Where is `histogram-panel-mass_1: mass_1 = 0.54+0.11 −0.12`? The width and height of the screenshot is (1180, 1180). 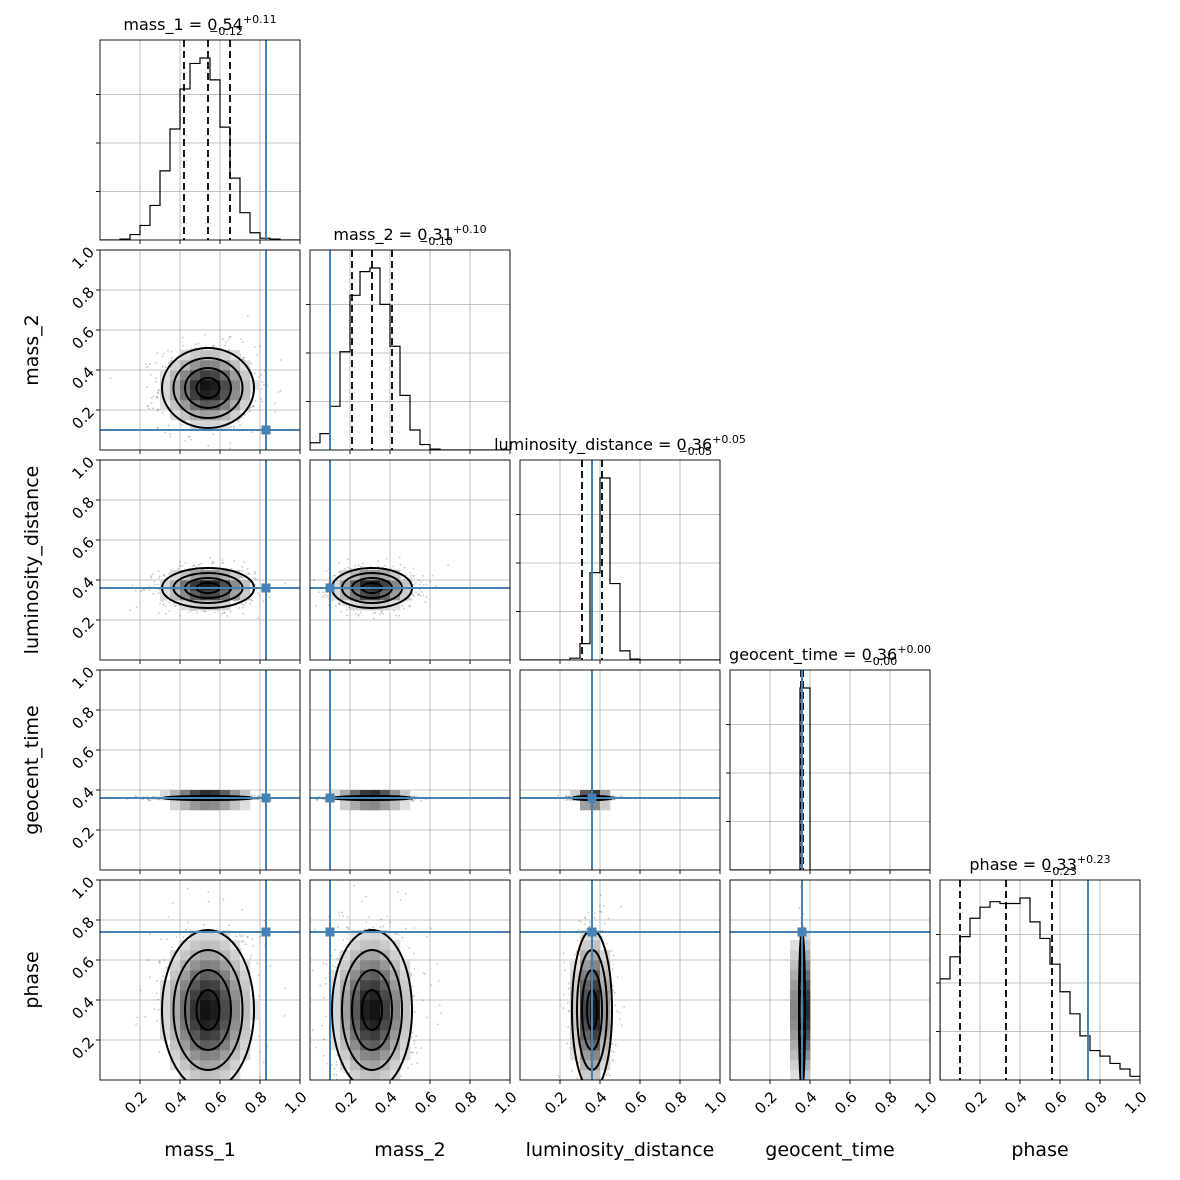
histogram-panel-mass_1: mass_1 = 0.54+0.11 −0.12 is located at coordinates (198, 128).